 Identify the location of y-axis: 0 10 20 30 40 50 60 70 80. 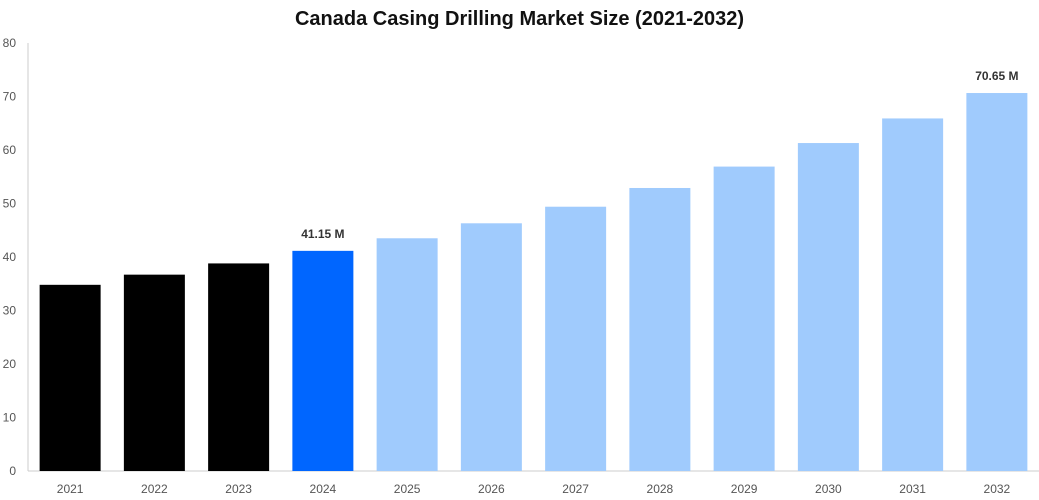
(16, 257).